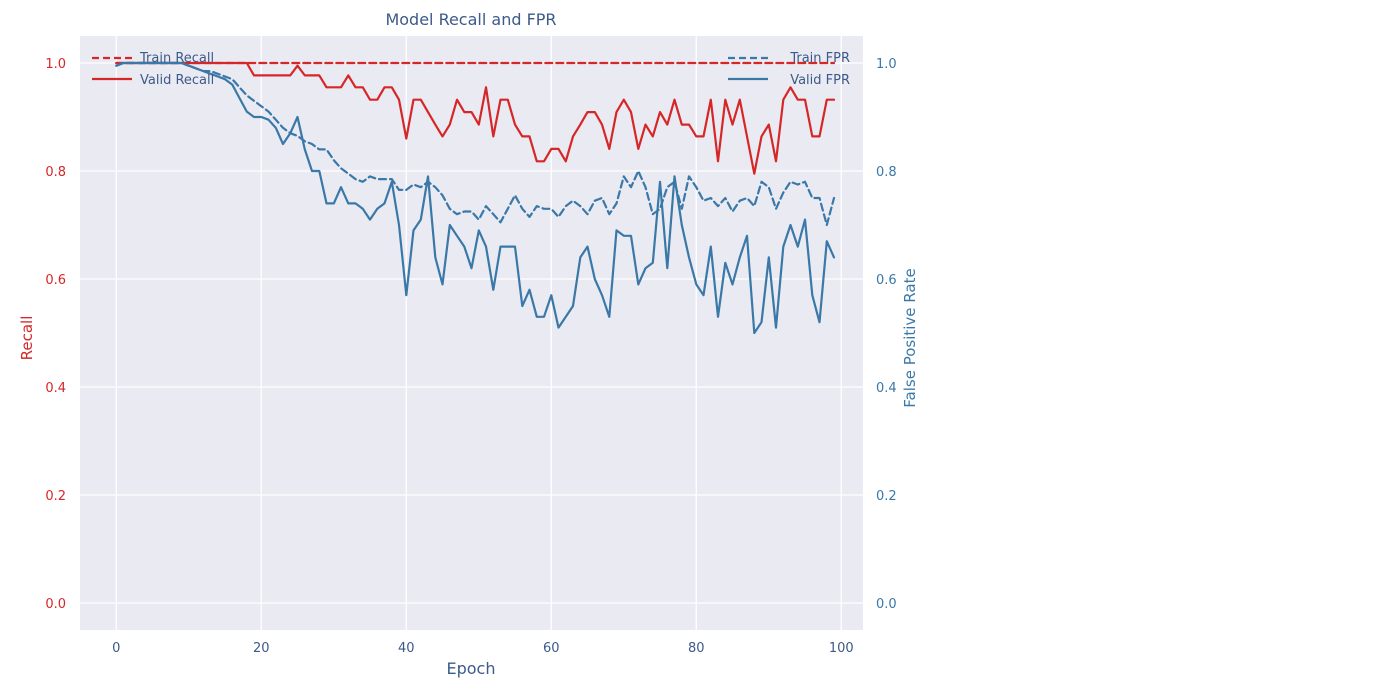 The width and height of the screenshot is (1400, 689). I want to click on legend-label-valid-recall: Valid Recall, so click(177, 80).